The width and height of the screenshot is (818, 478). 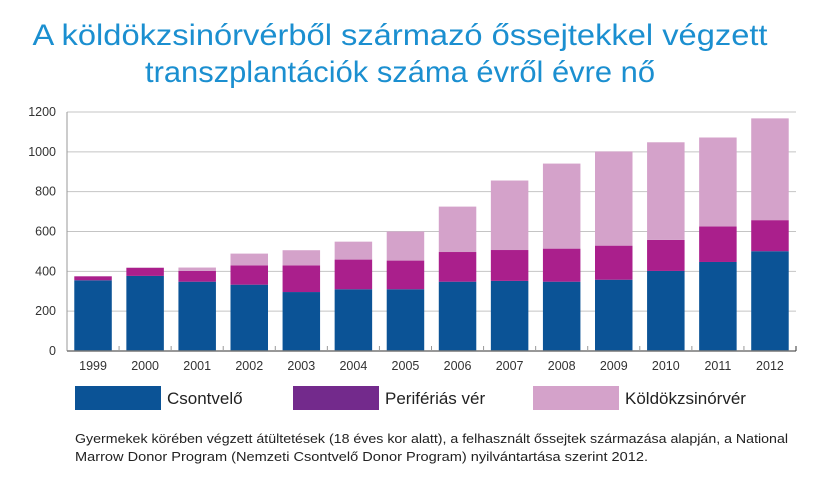 I want to click on chart-title-line-2: transzplantációk száma évről évre nő, so click(x=400, y=72).